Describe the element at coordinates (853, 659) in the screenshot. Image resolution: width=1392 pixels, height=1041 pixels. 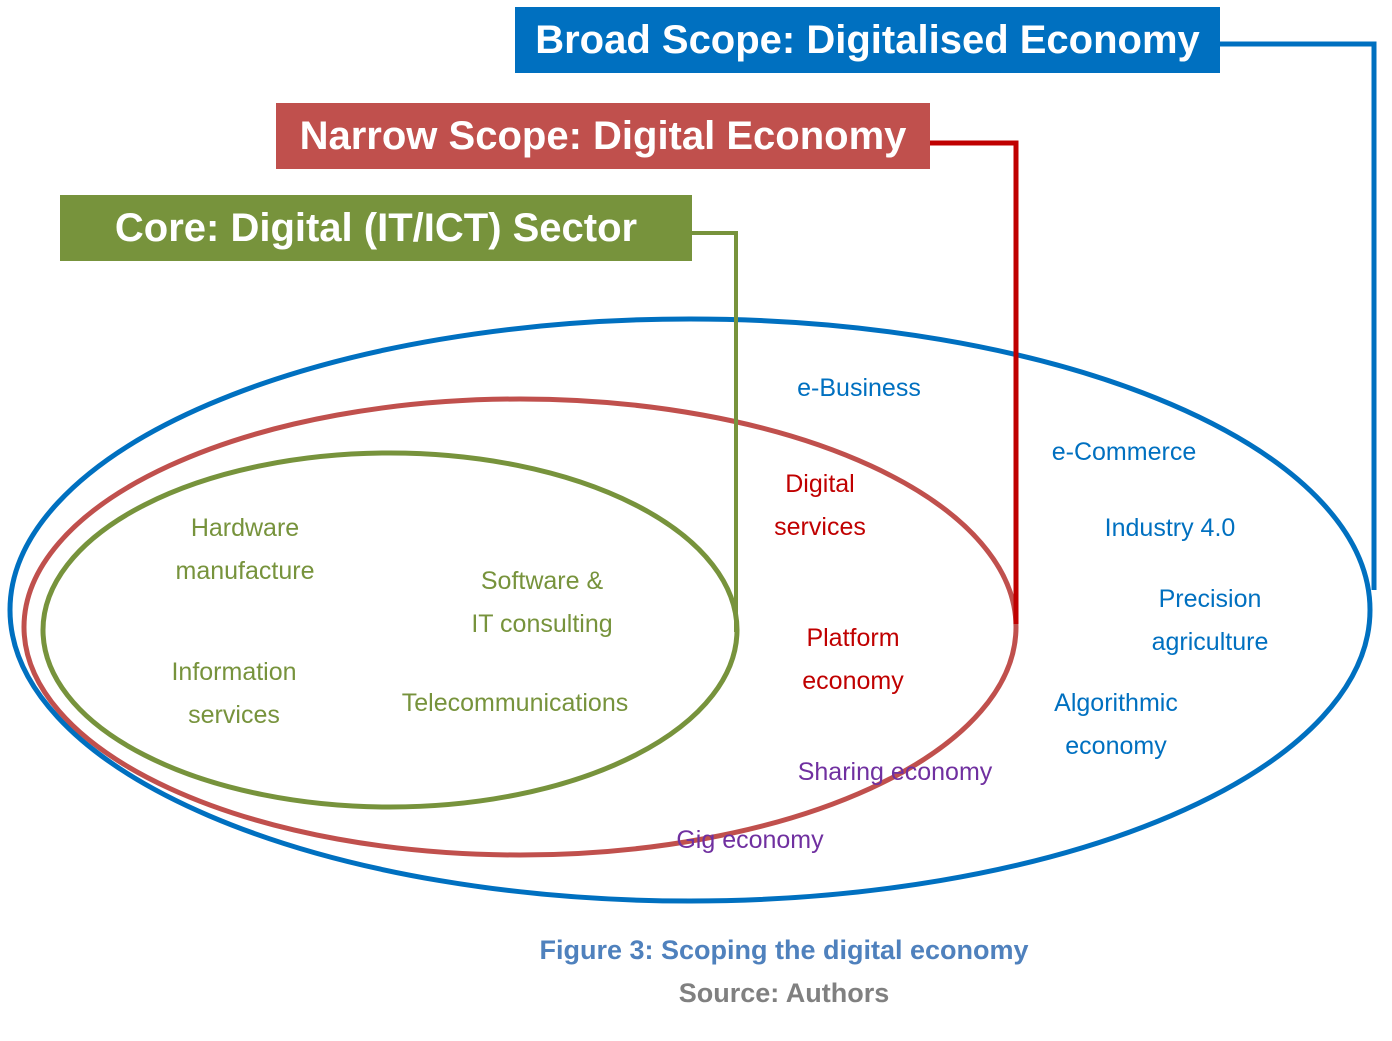
I see `platform-economy-label: Platform economy` at that location.